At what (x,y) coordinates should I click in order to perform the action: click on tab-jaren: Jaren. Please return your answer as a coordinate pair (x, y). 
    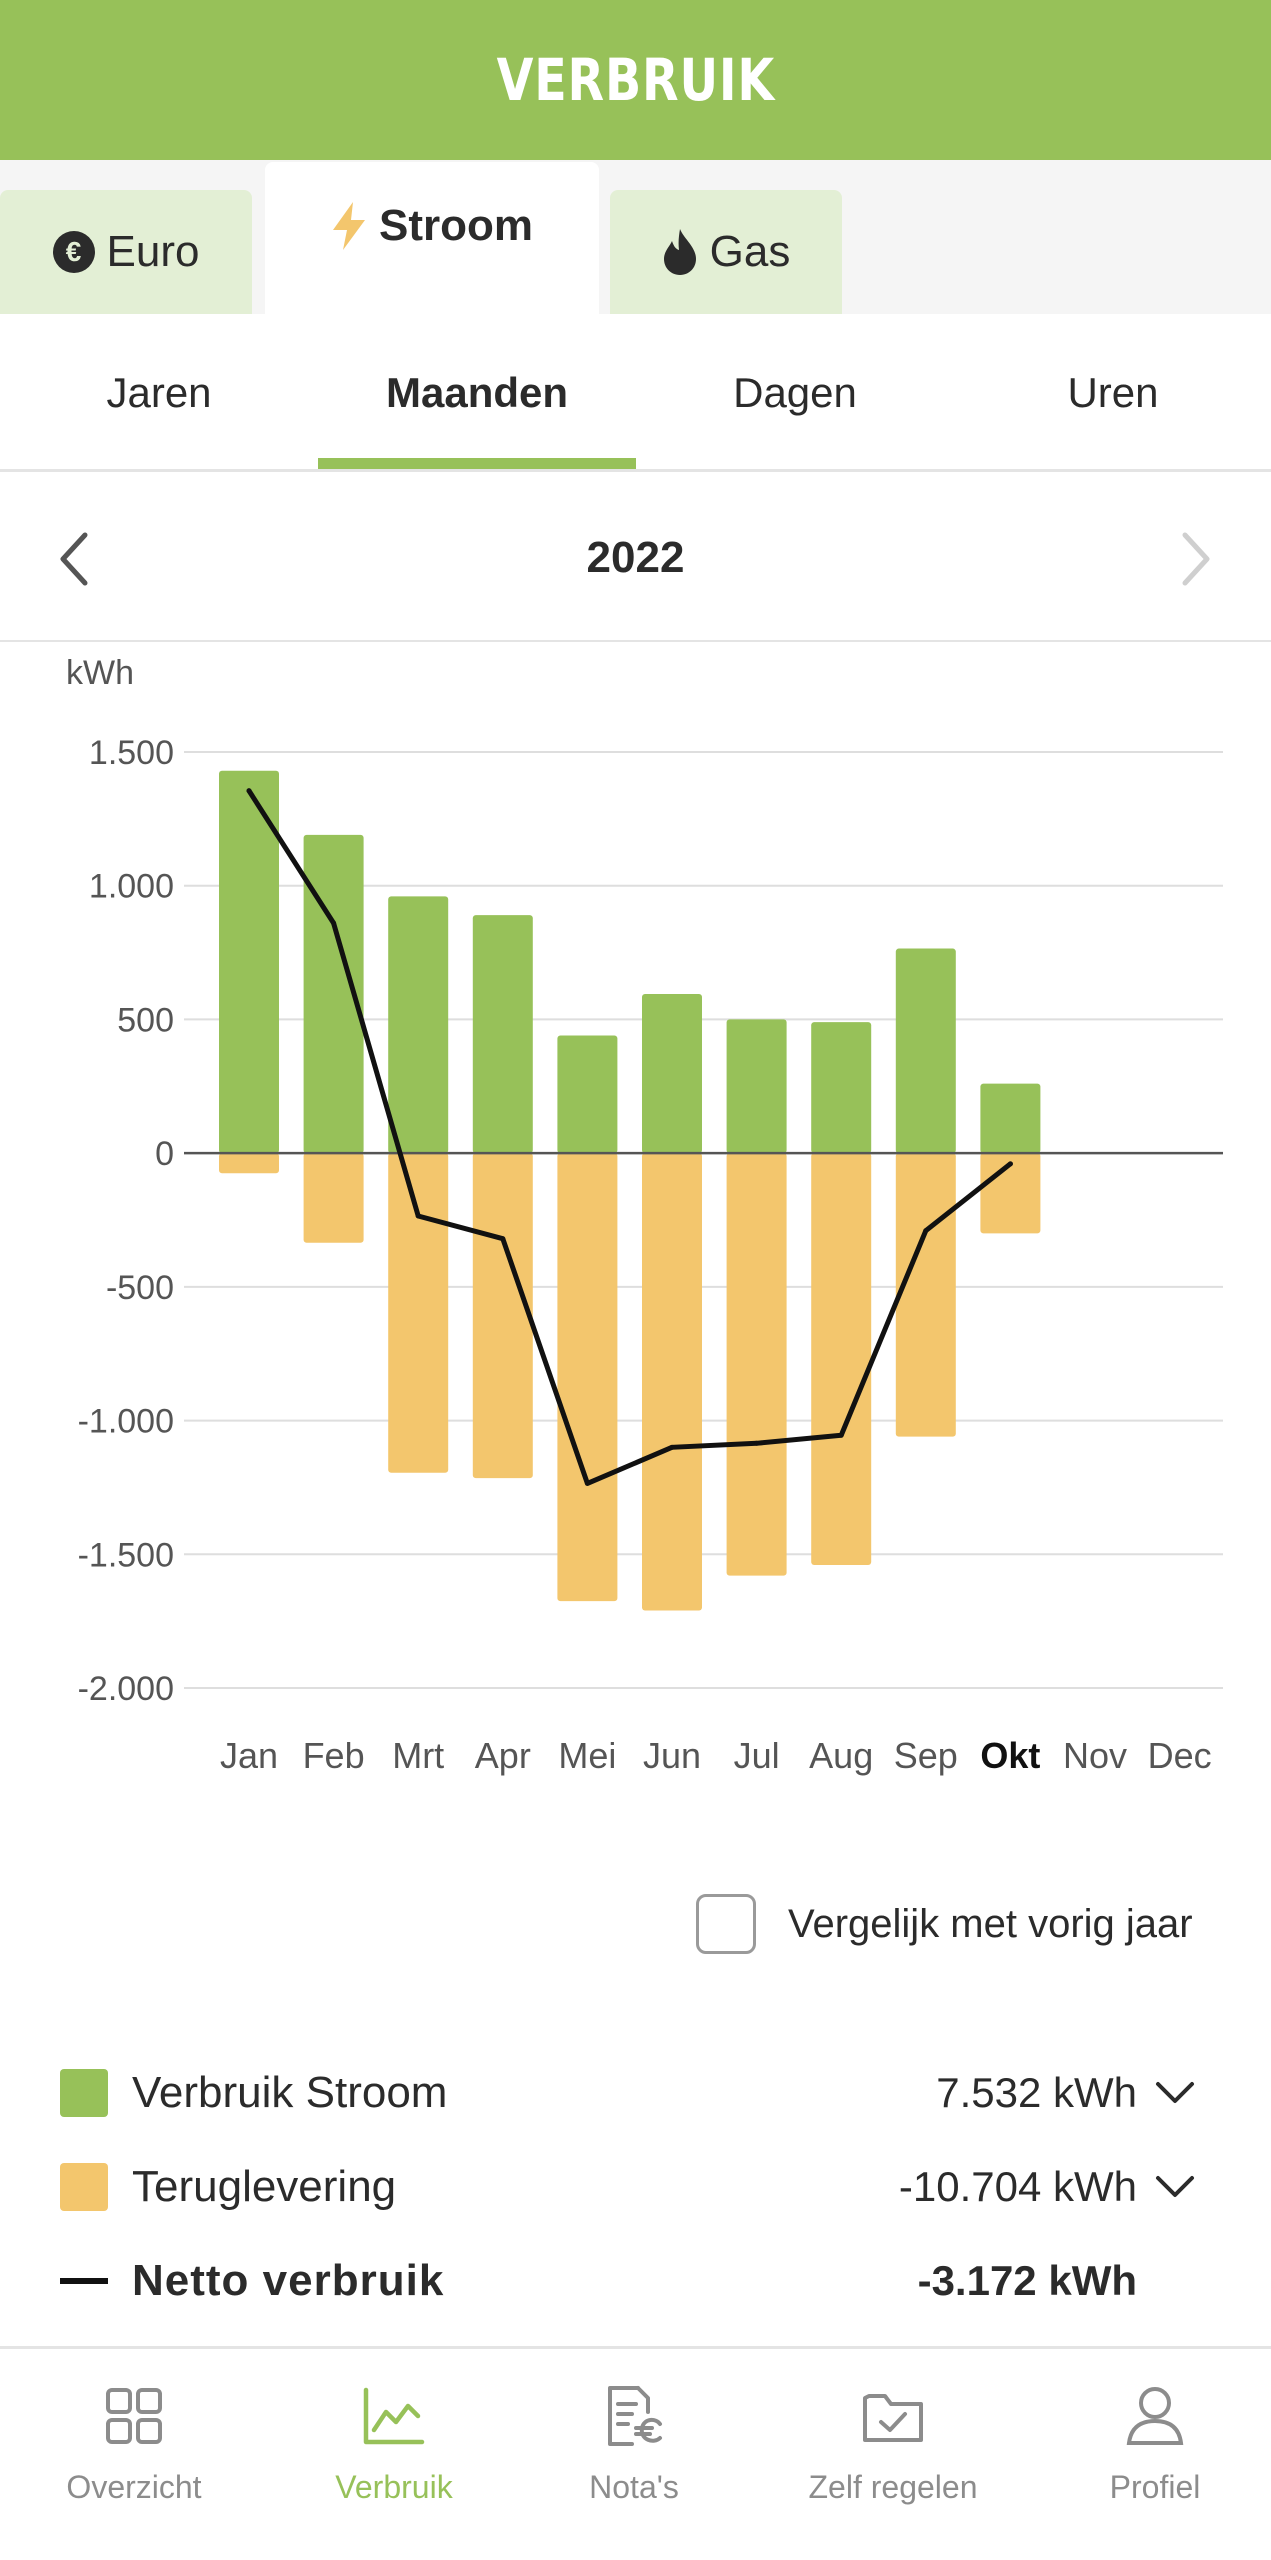
    Looking at the image, I should click on (159, 392).